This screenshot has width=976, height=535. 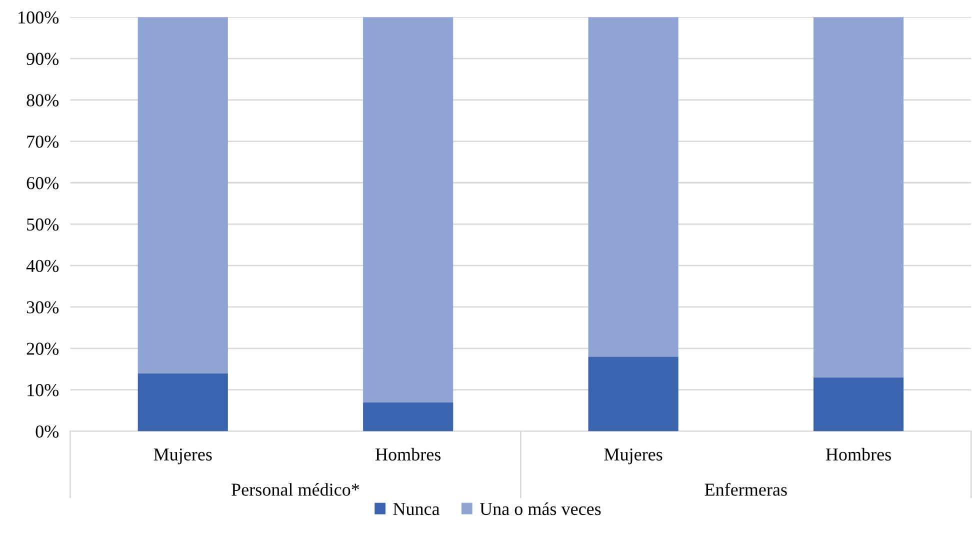 I want to click on text: Personal médico*, so click(x=296, y=489).